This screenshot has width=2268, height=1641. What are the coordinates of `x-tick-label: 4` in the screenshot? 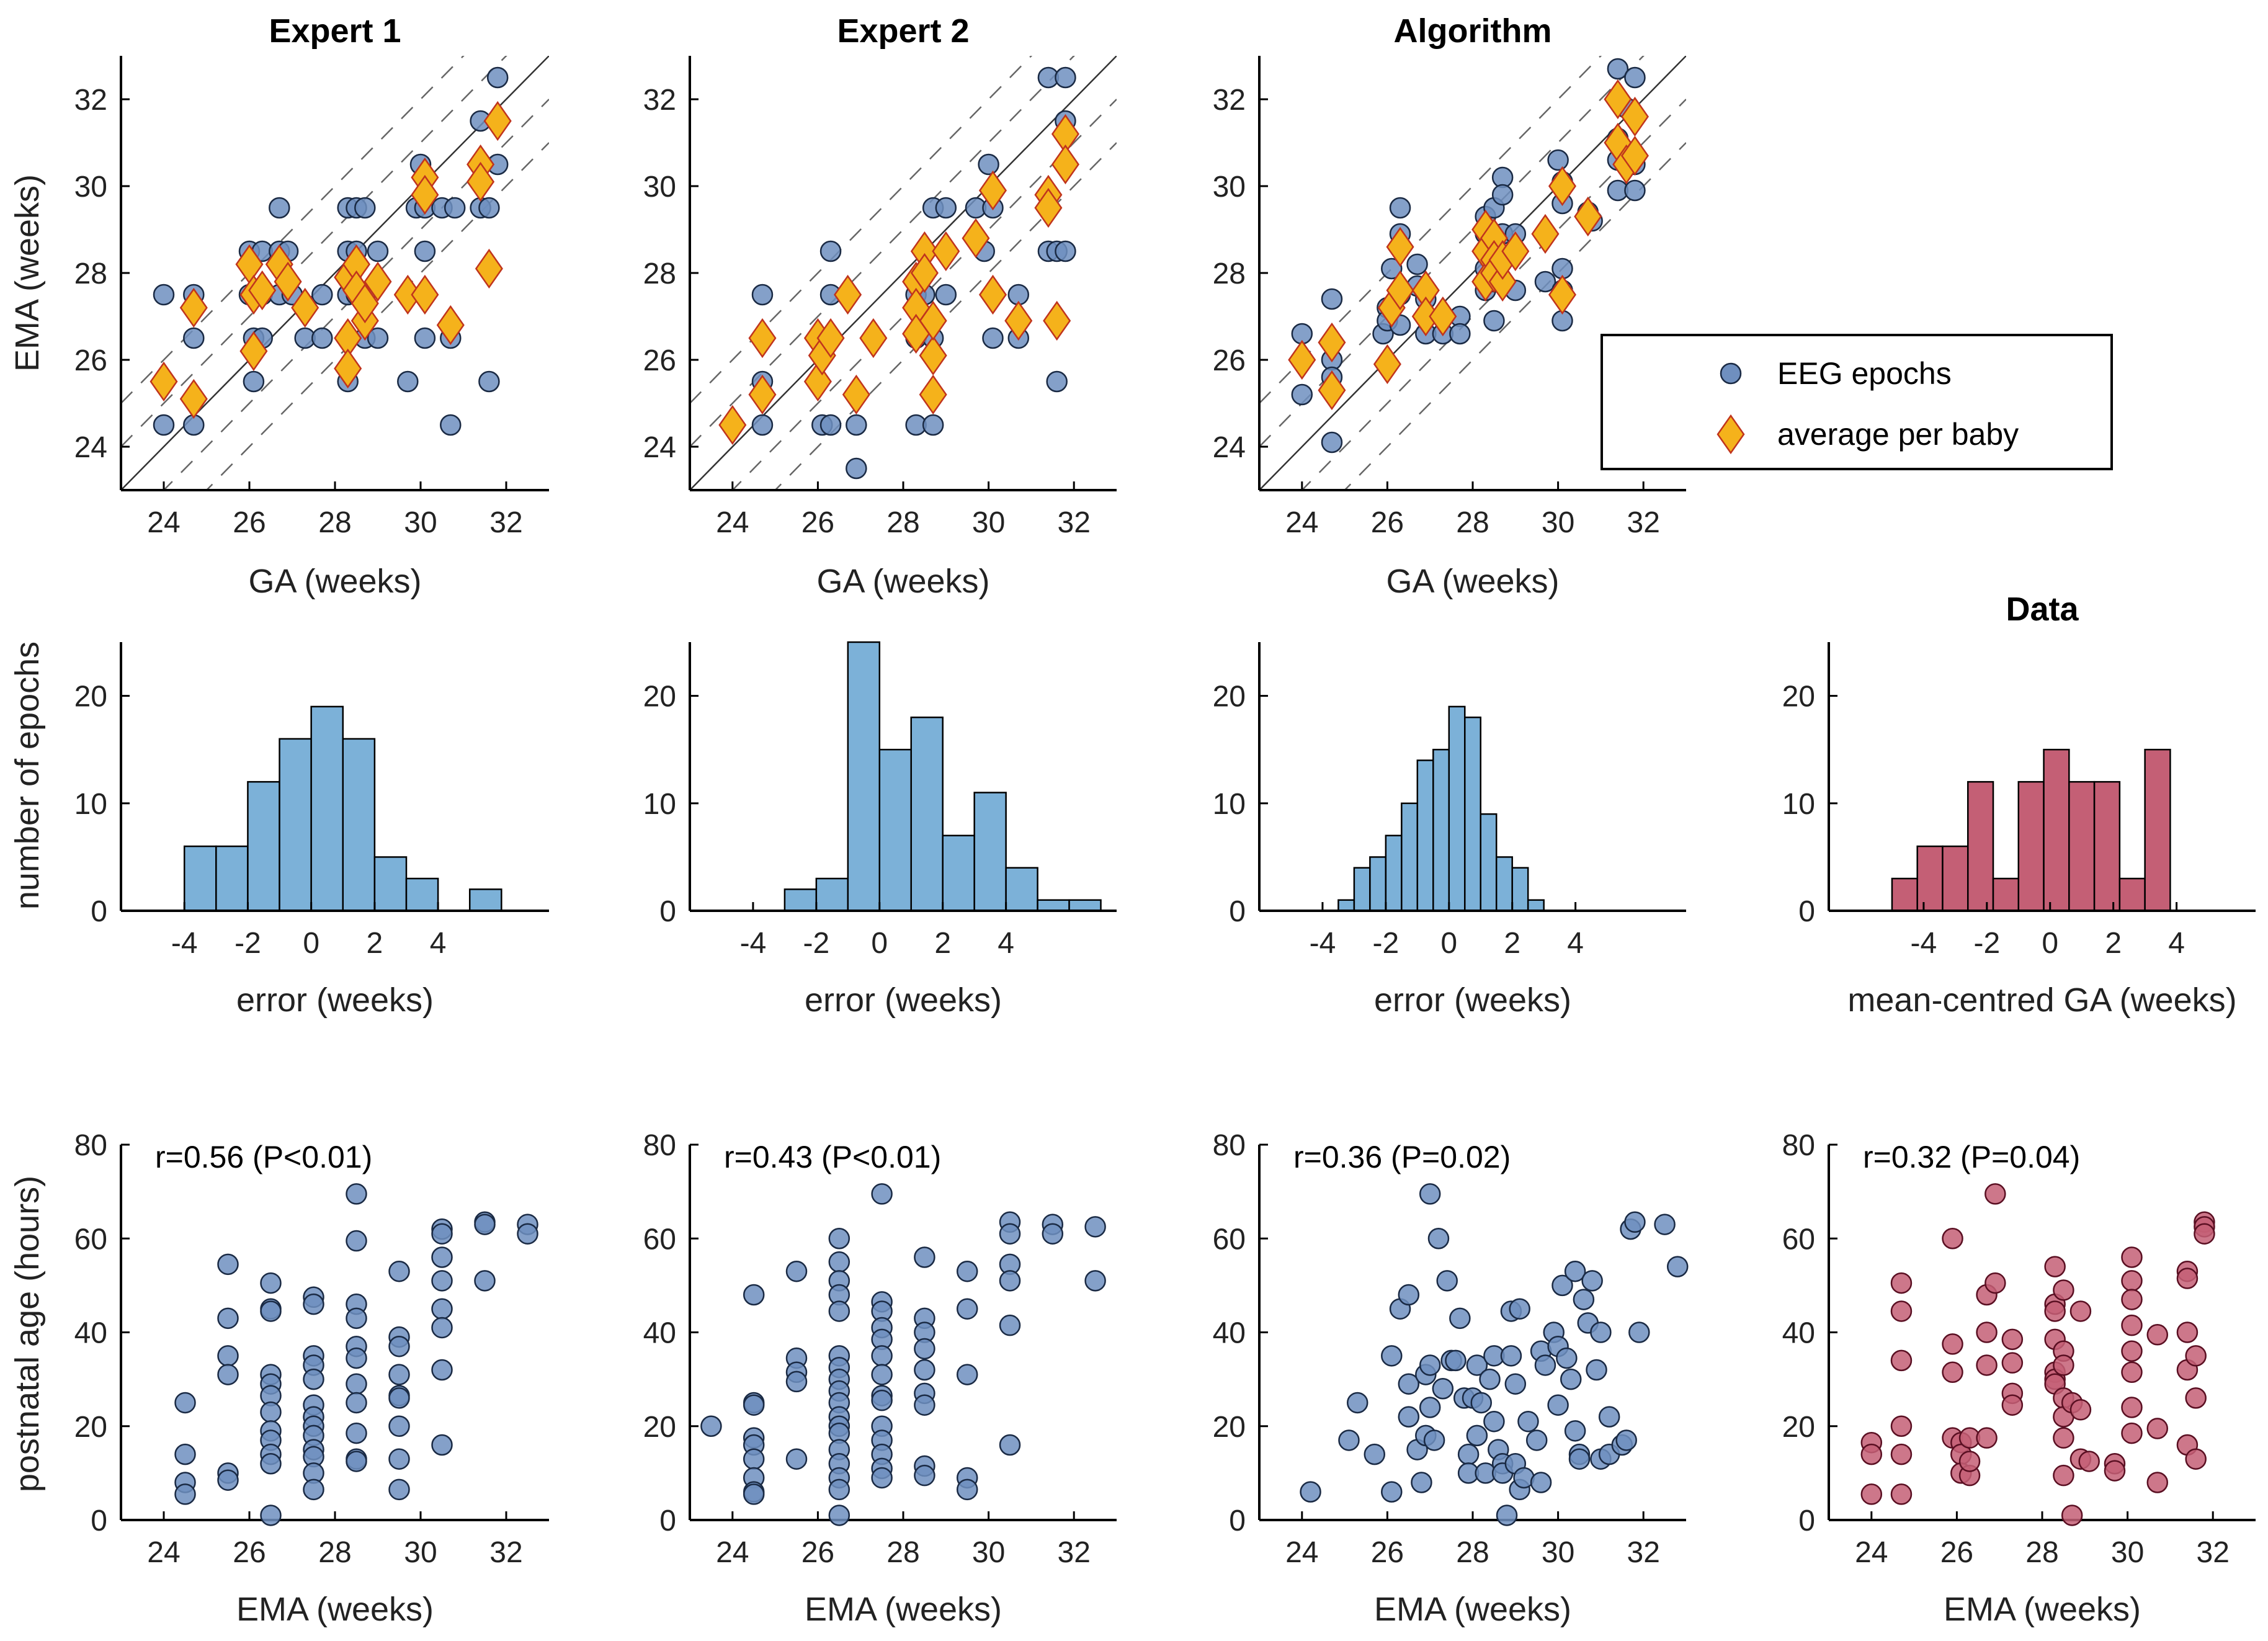 It's located at (1575, 943).